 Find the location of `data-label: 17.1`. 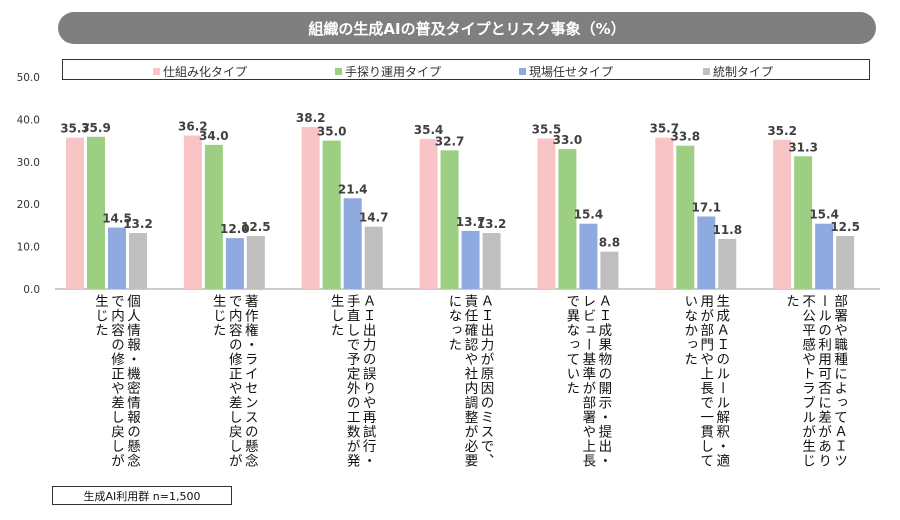

data-label: 17.1 is located at coordinates (706, 207).